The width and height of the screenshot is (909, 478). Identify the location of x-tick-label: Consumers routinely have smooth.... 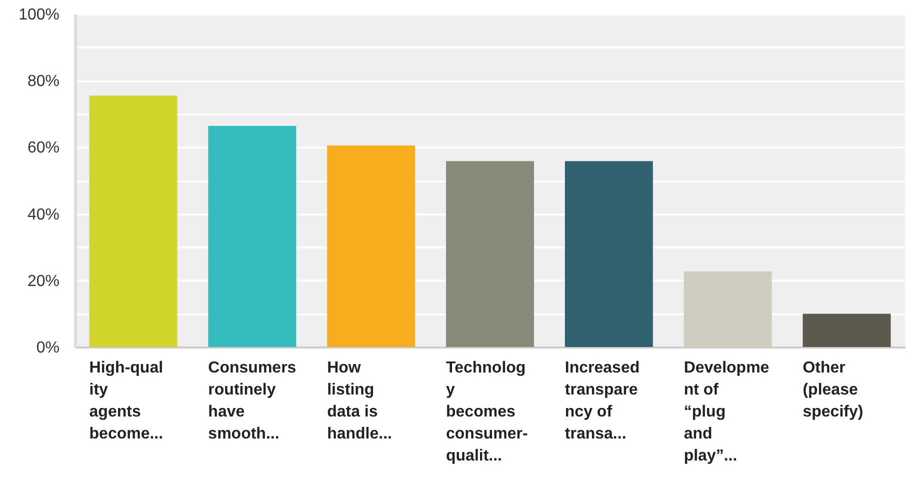
(252, 401).